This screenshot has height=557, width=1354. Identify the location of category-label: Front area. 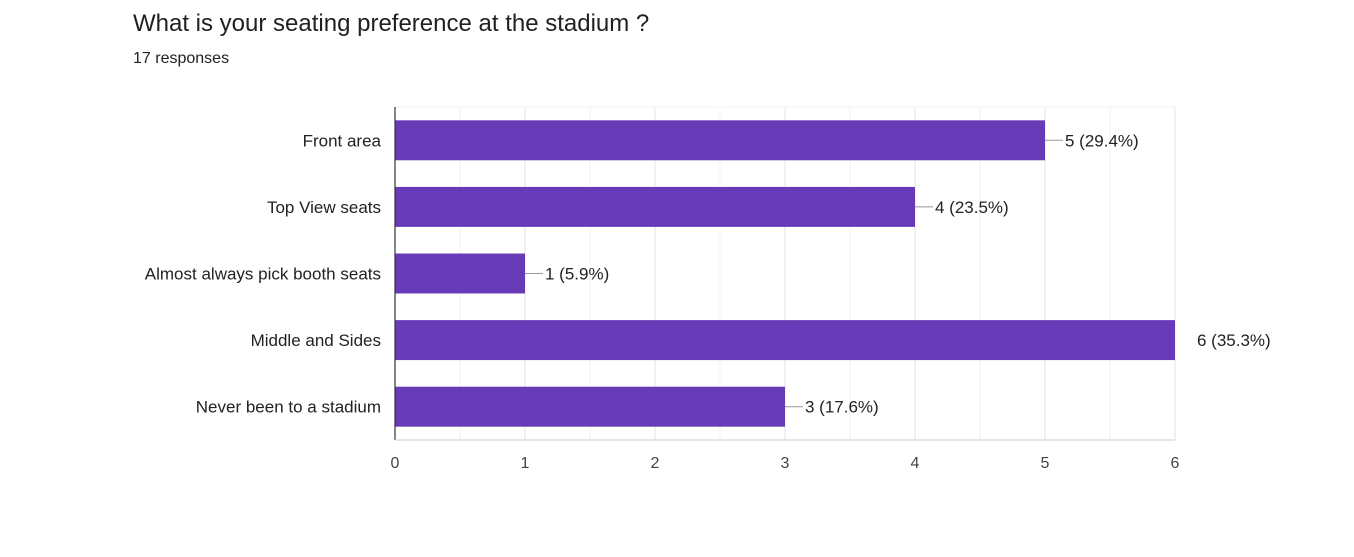
(342, 140).